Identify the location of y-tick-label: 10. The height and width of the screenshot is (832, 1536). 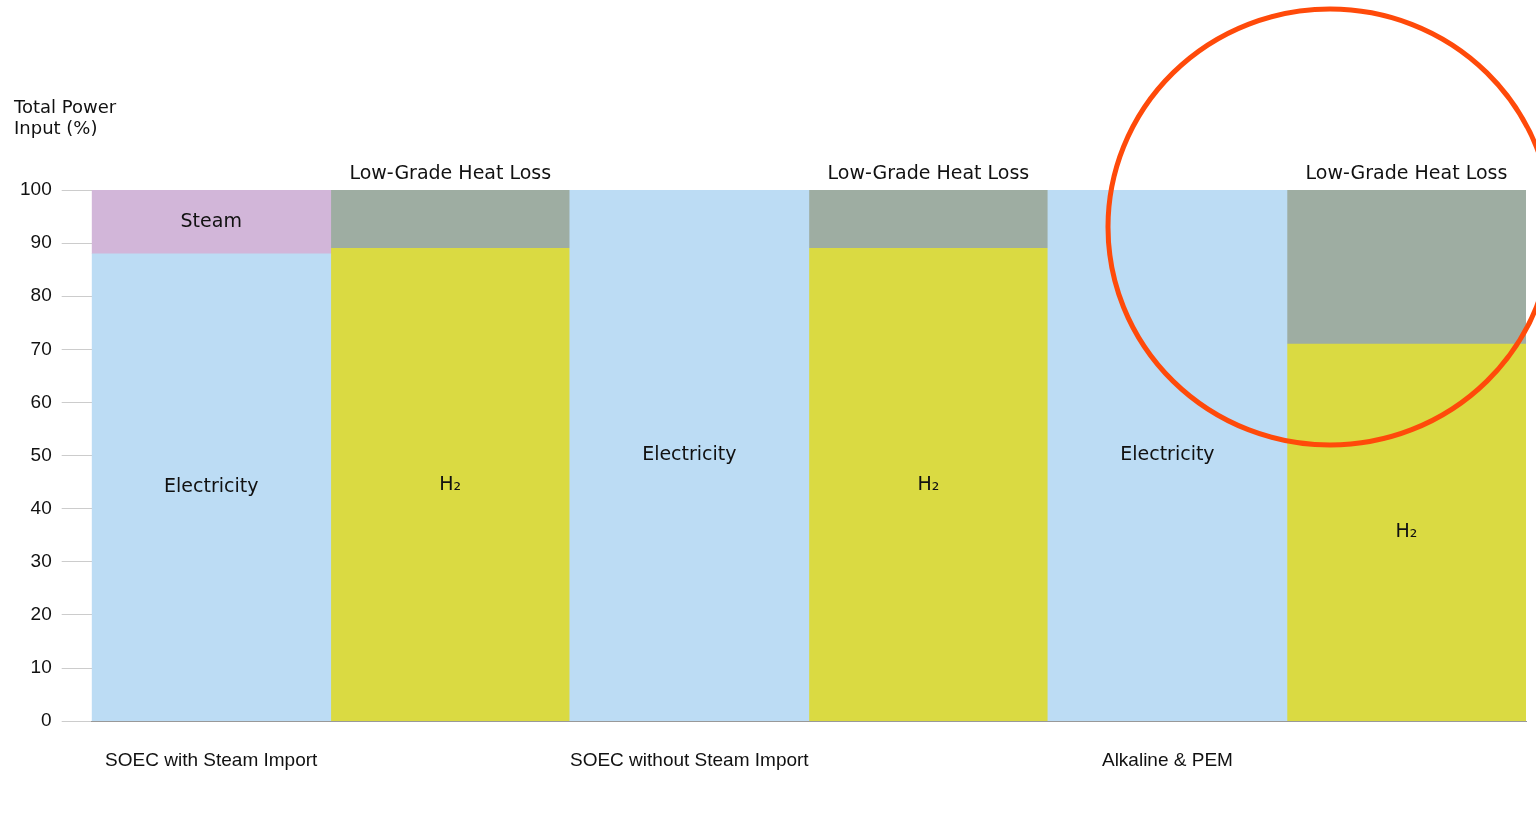
(41, 667).